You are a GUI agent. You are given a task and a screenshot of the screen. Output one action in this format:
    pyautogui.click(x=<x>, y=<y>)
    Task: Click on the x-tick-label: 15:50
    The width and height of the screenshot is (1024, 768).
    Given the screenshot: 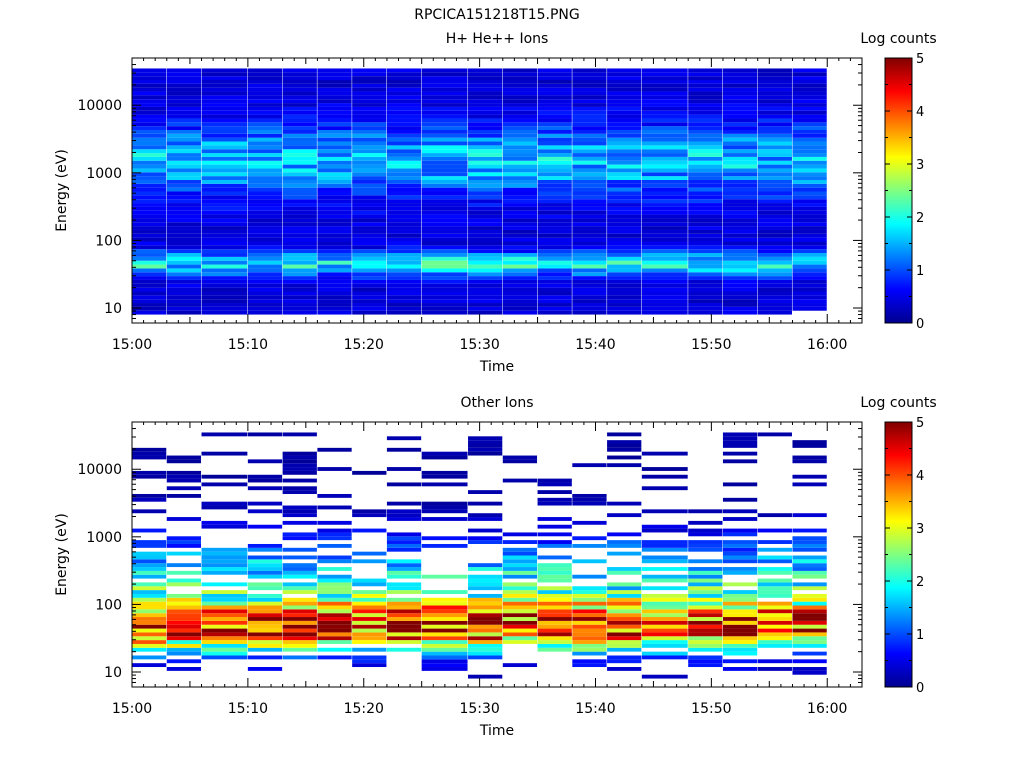 What is the action you would take?
    pyautogui.click(x=711, y=345)
    